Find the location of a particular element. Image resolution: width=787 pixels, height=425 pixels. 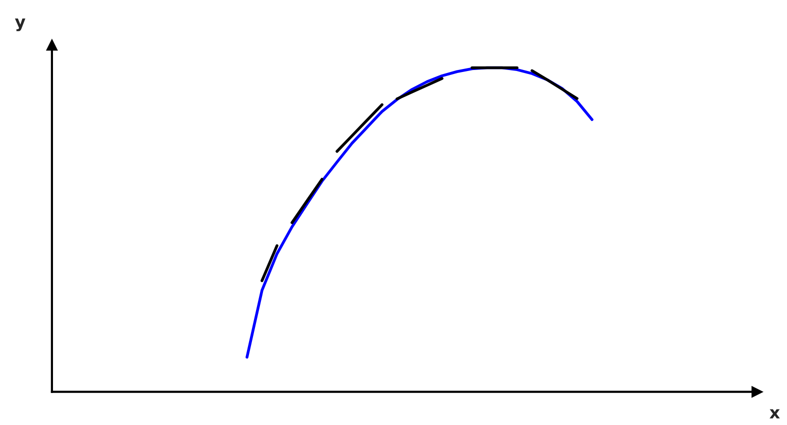

y-axis-title: y is located at coordinates (20, 25).